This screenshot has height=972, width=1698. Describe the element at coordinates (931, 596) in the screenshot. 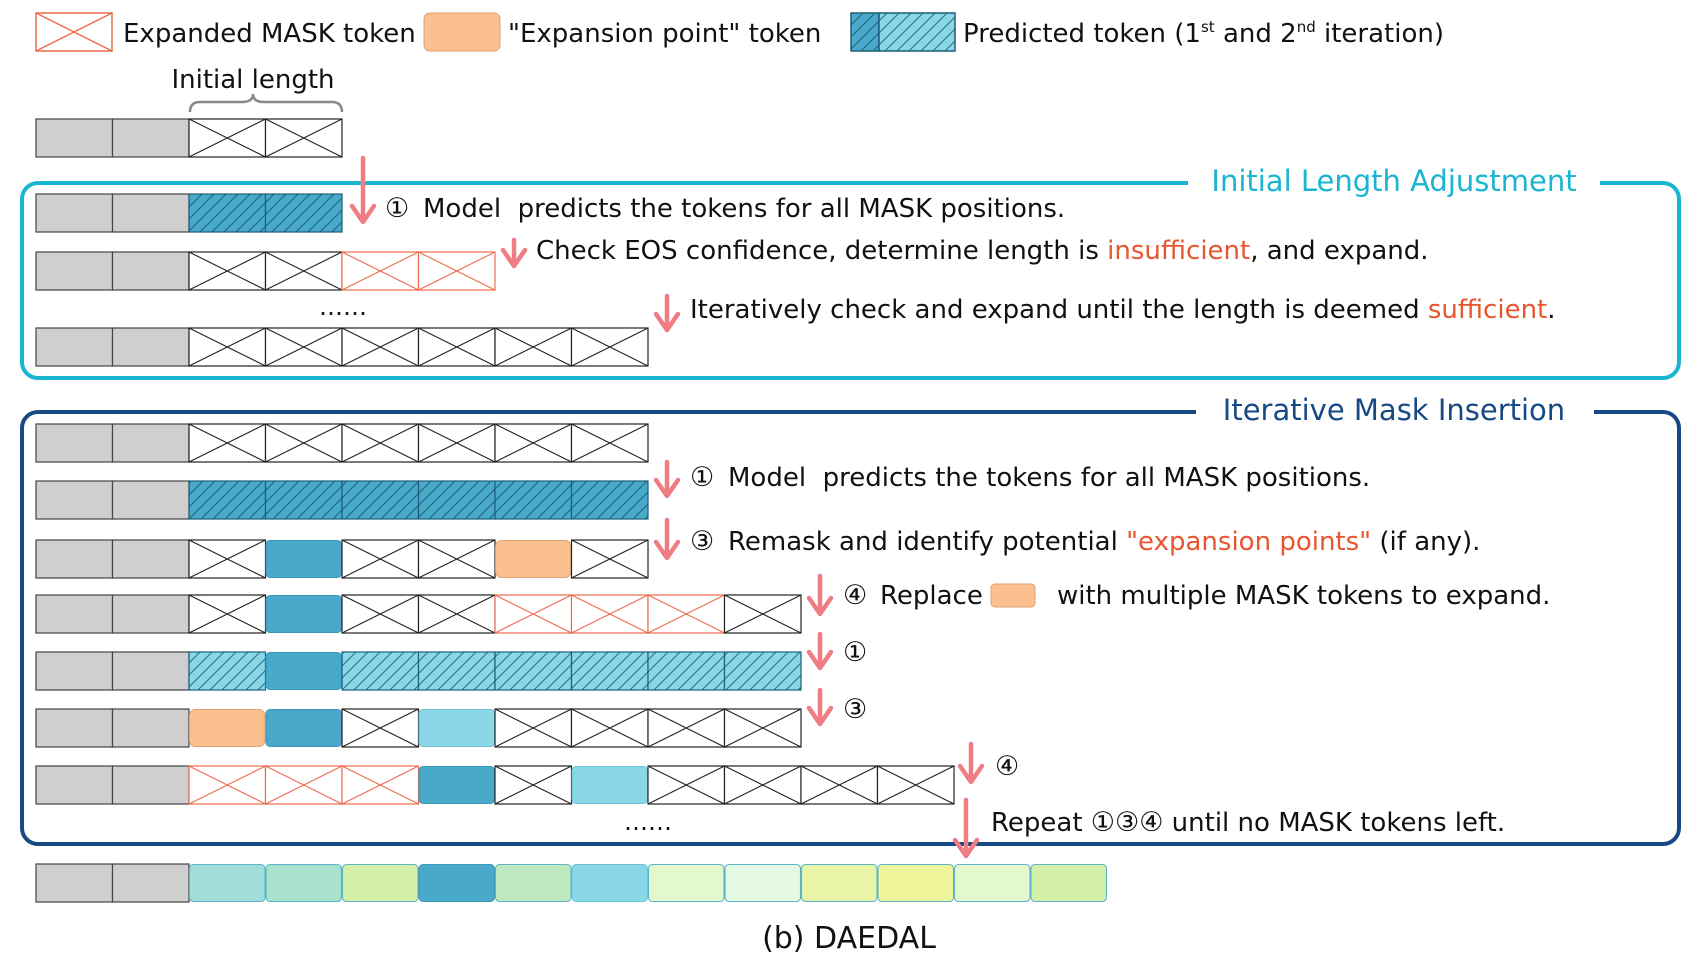

I see `s2-step3-pre: Replace` at that location.